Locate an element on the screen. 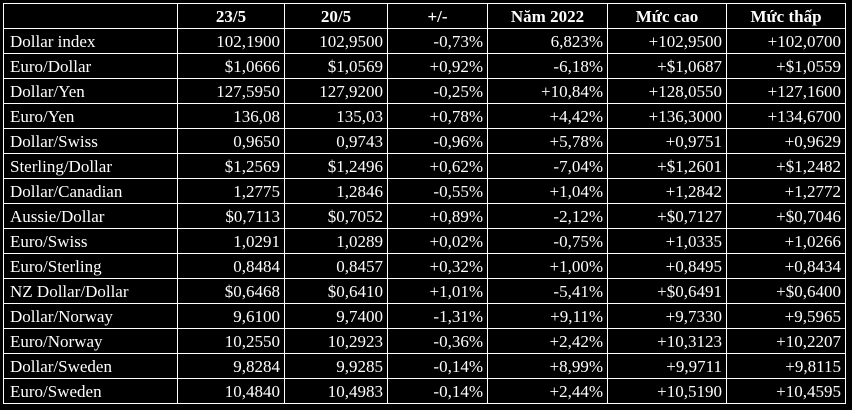 The image size is (852, 410). header-cell-low: Mức thấp is located at coordinates (786, 16).